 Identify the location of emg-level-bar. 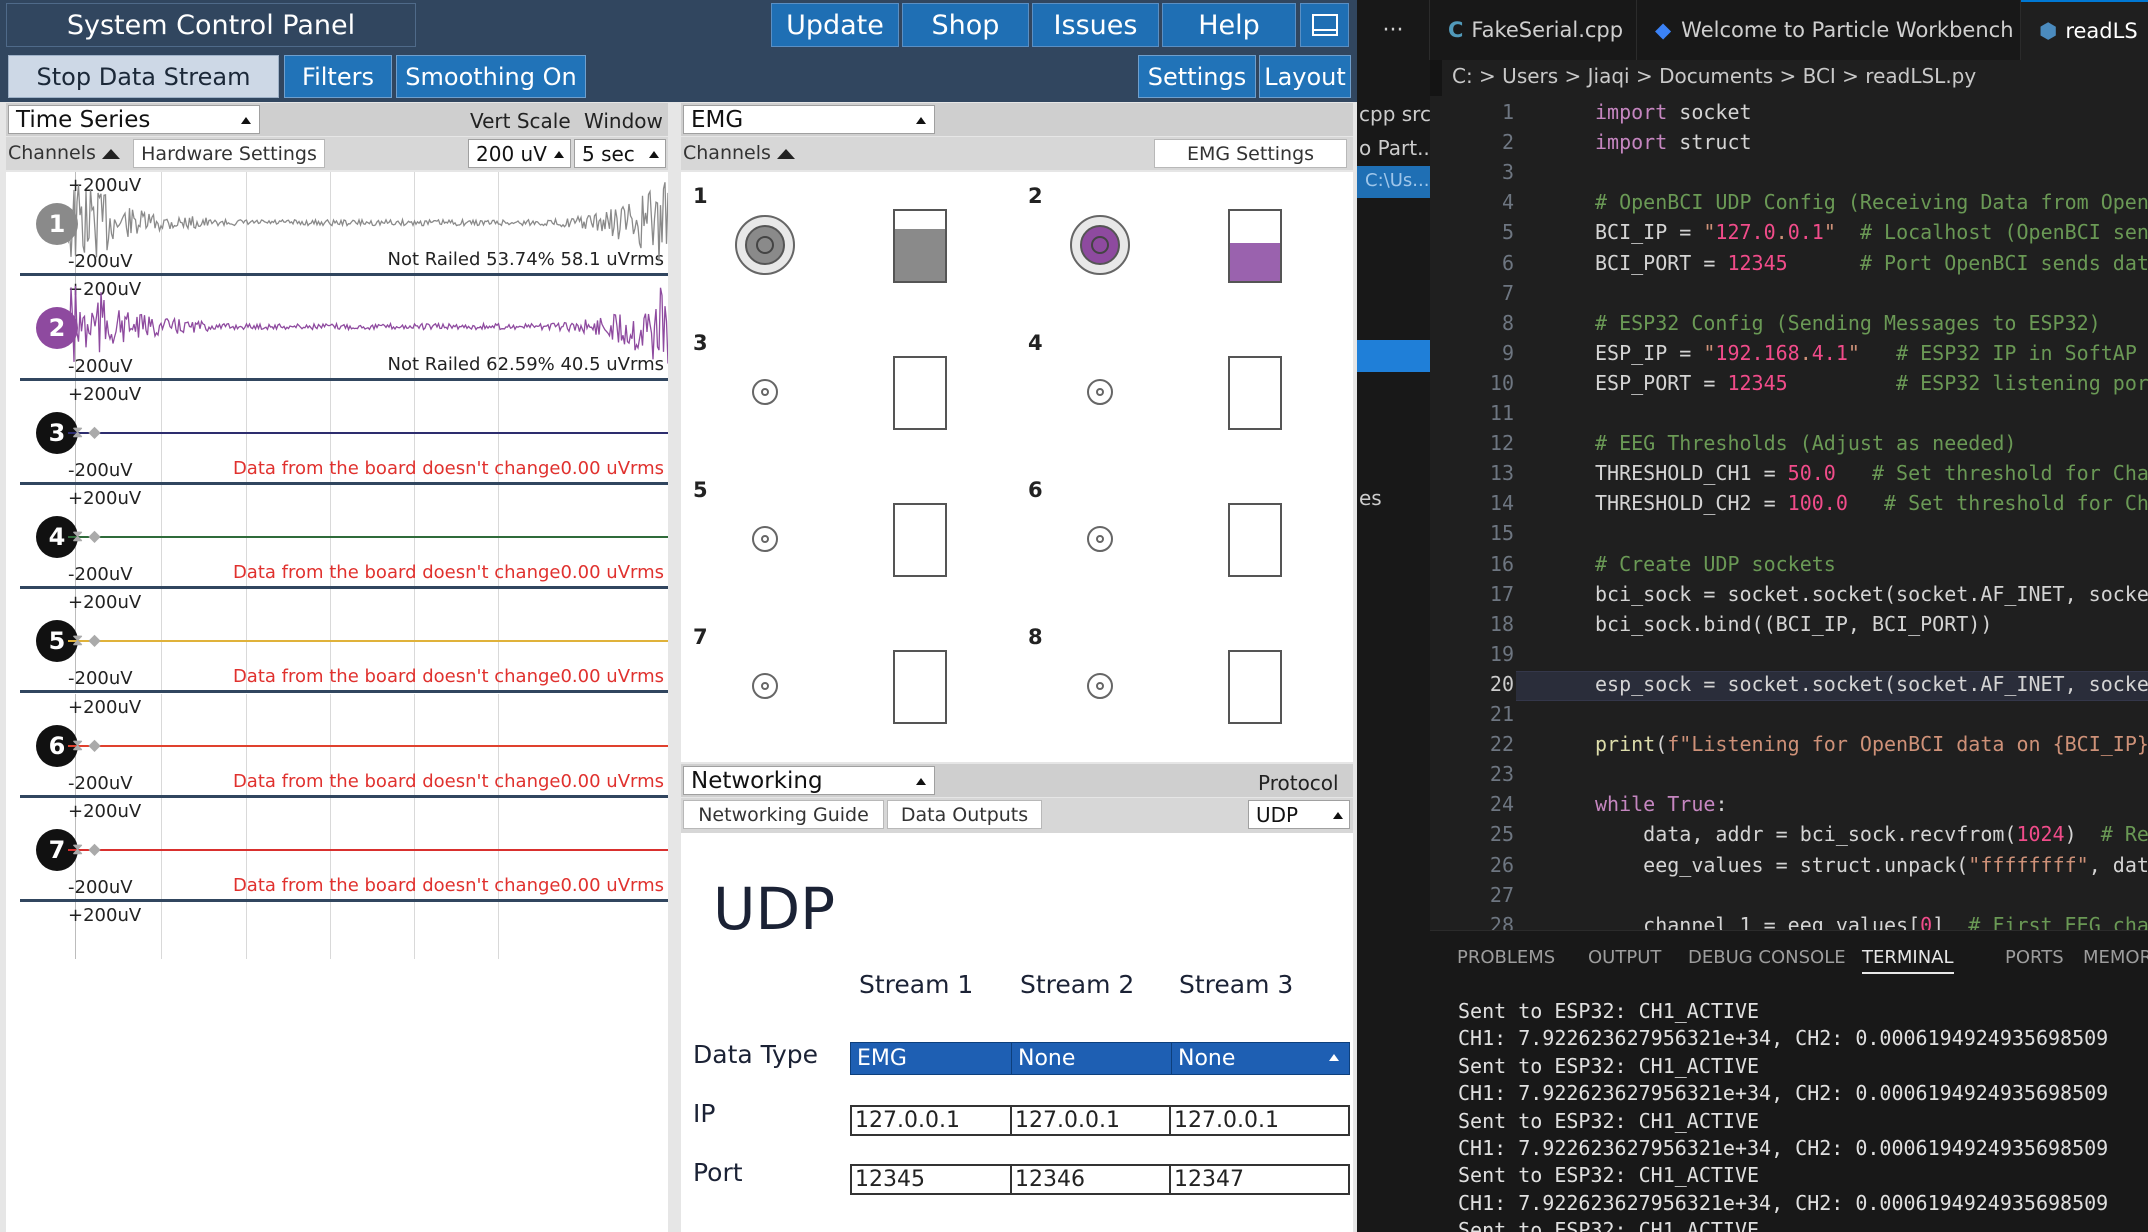
(1255, 246).